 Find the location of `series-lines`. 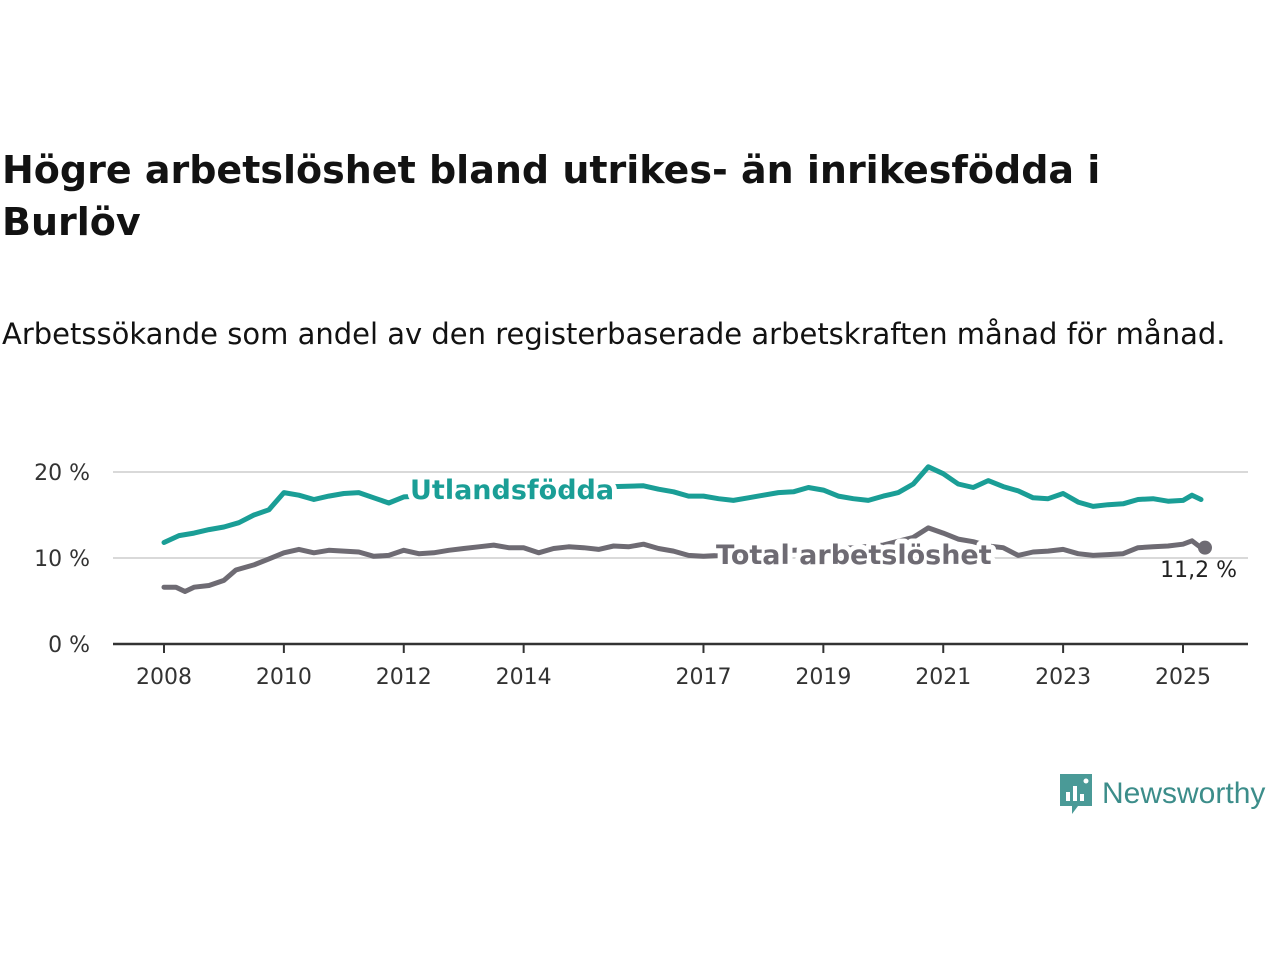

series-lines is located at coordinates (686, 529).